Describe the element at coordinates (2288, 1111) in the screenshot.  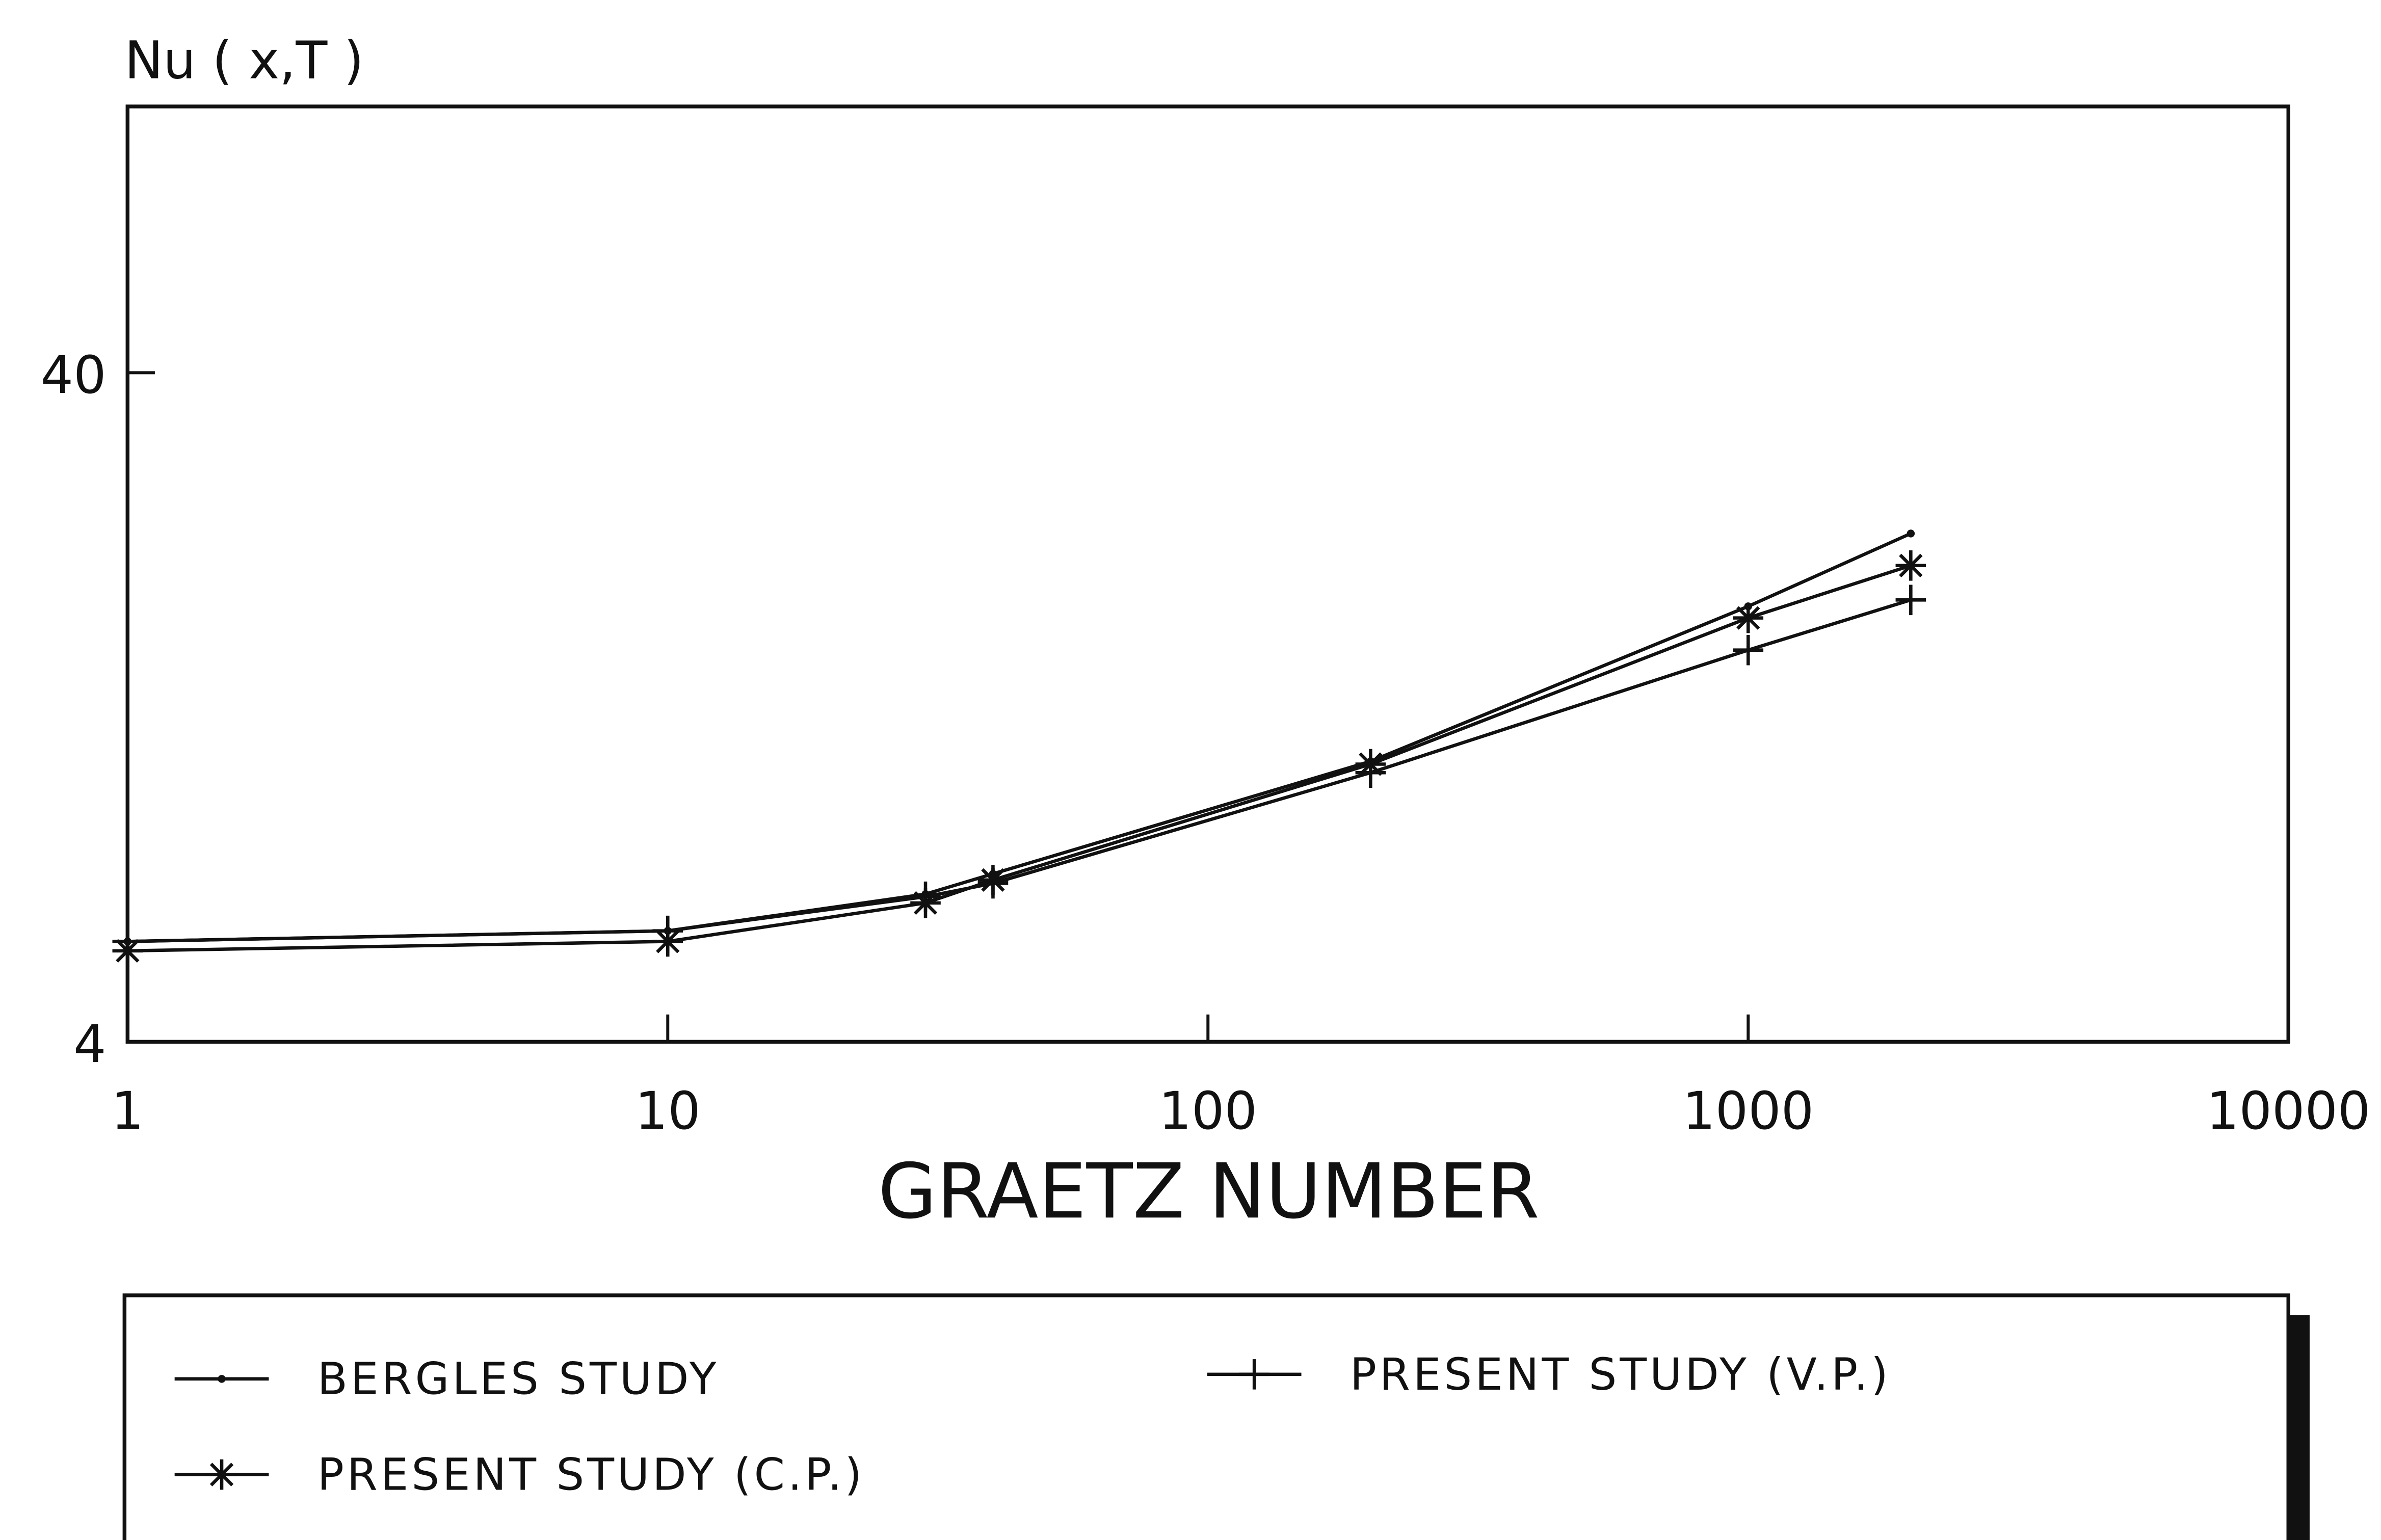
I see `x-tick-label: 10000` at that location.